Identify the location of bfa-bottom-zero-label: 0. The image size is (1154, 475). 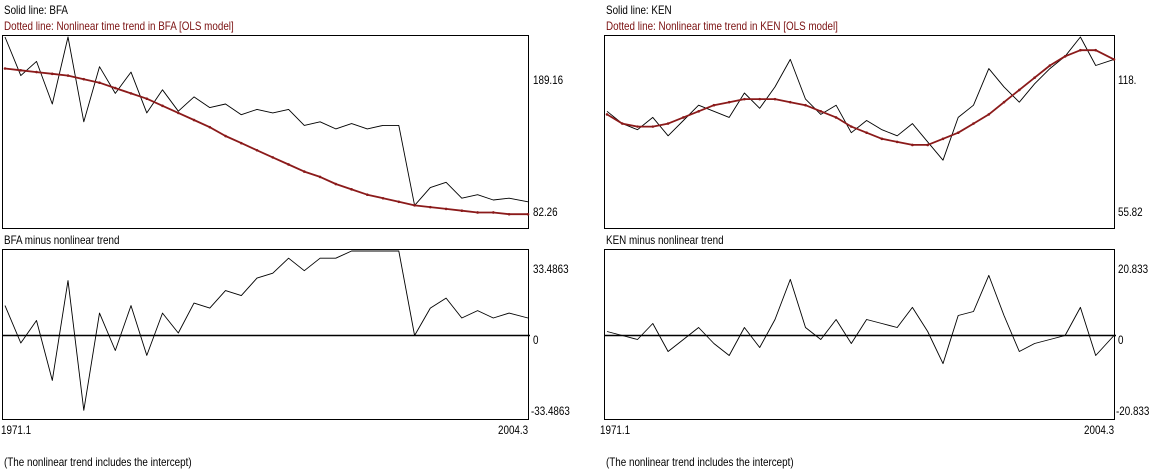
(536, 340).